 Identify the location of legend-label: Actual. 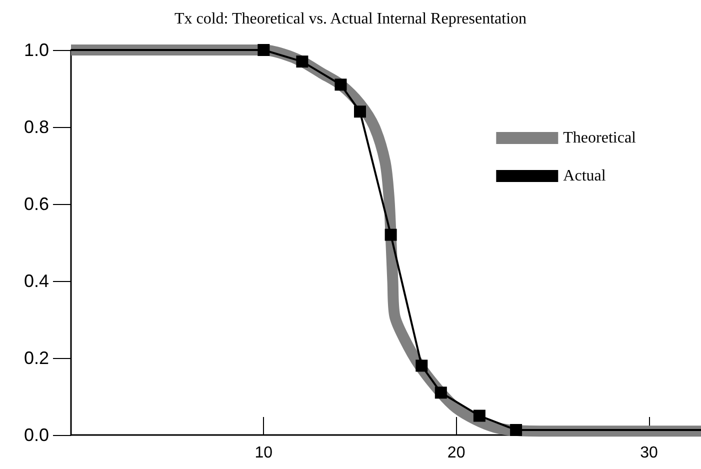
(584, 176).